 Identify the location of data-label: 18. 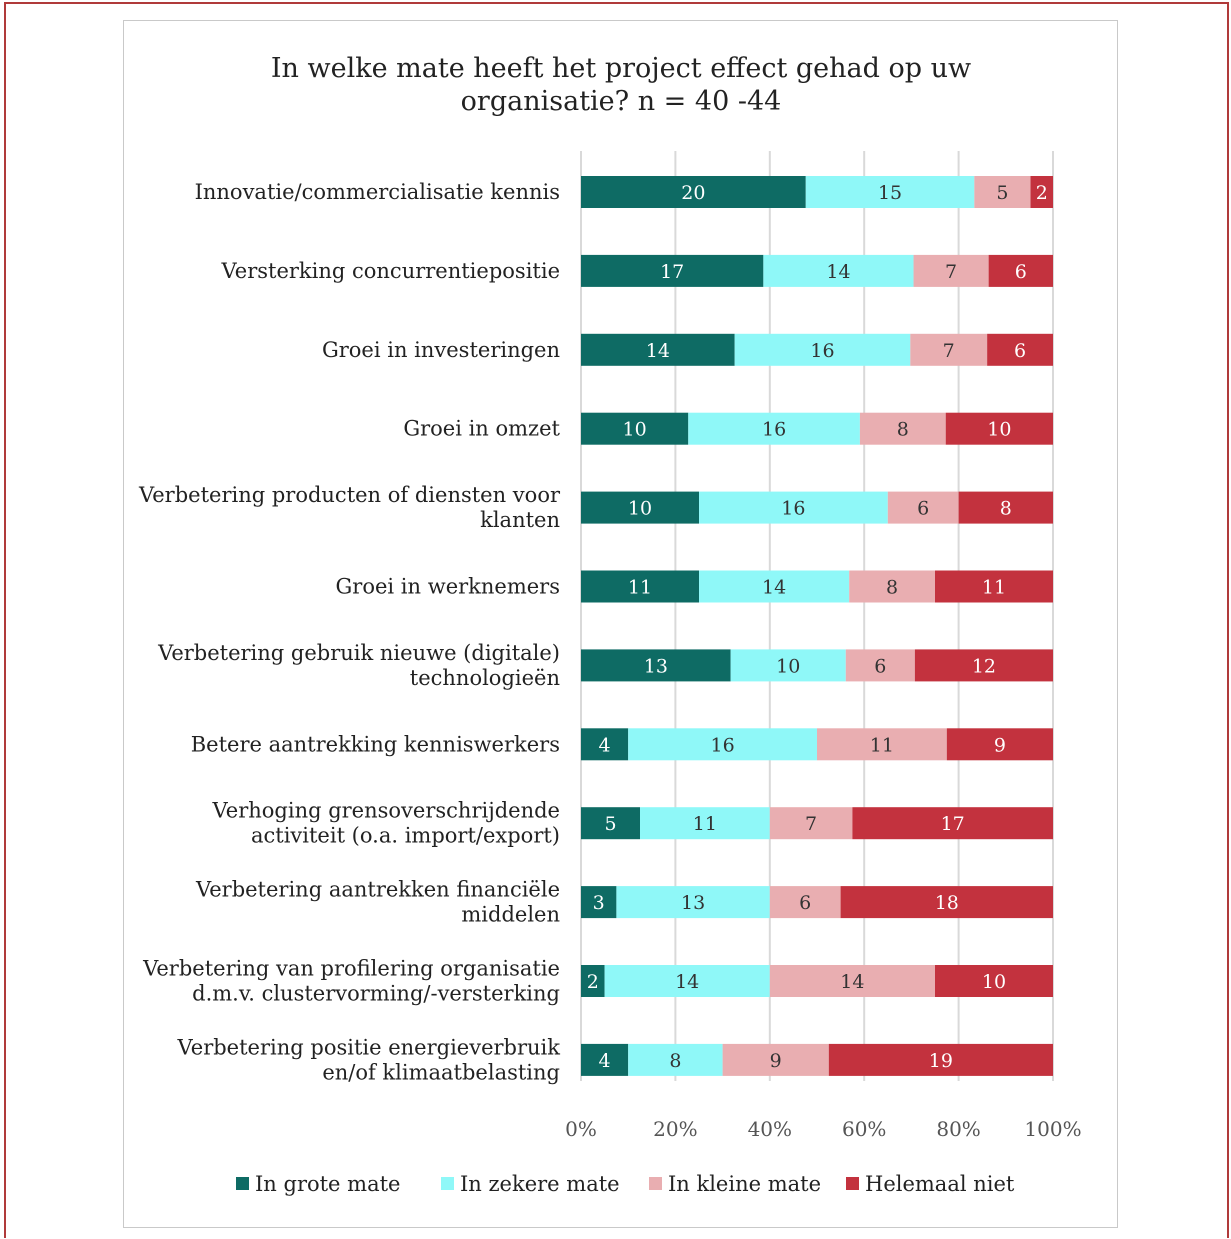
(947, 903).